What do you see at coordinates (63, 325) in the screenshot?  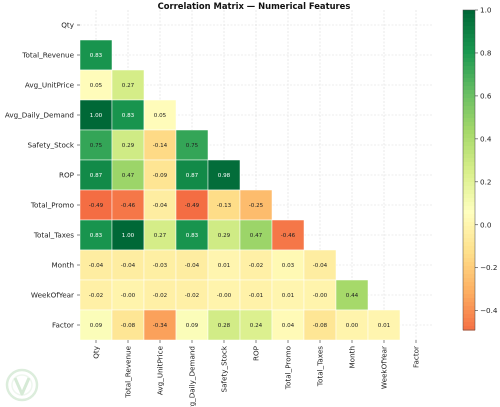 I see `y-tick-label: Factor` at bounding box center [63, 325].